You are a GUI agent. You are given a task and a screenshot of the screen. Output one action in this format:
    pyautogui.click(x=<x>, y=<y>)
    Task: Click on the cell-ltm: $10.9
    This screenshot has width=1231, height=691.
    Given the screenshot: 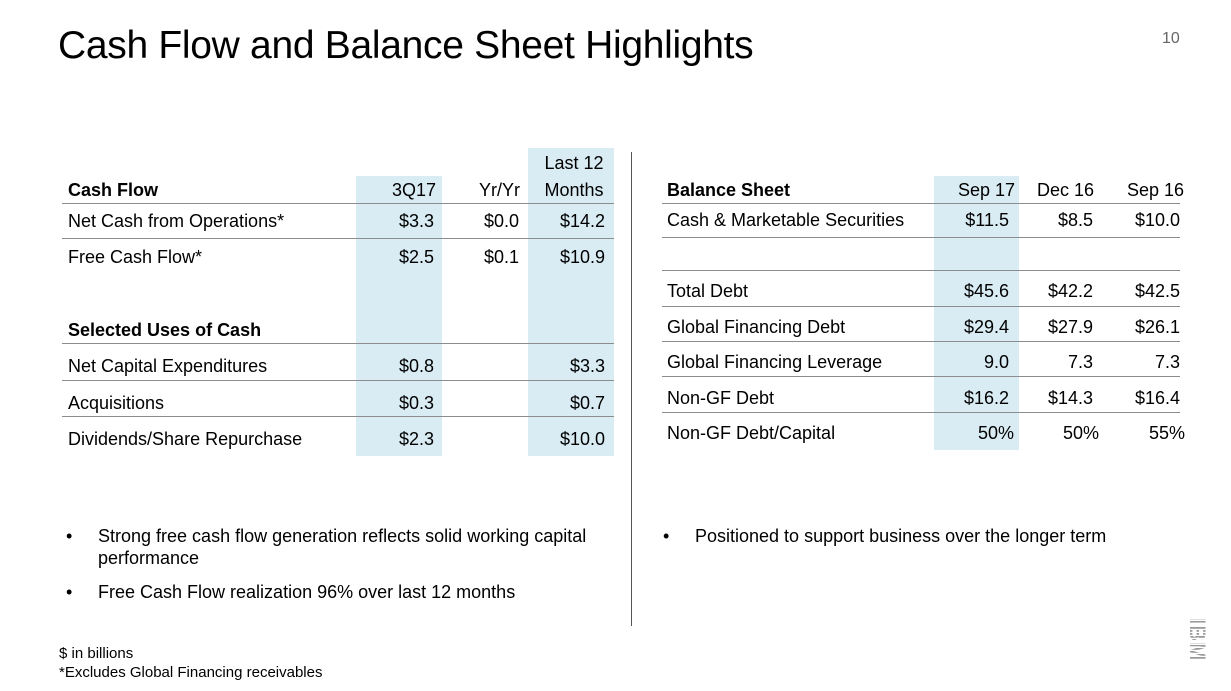 What is the action you would take?
    pyautogui.click(x=582, y=257)
    